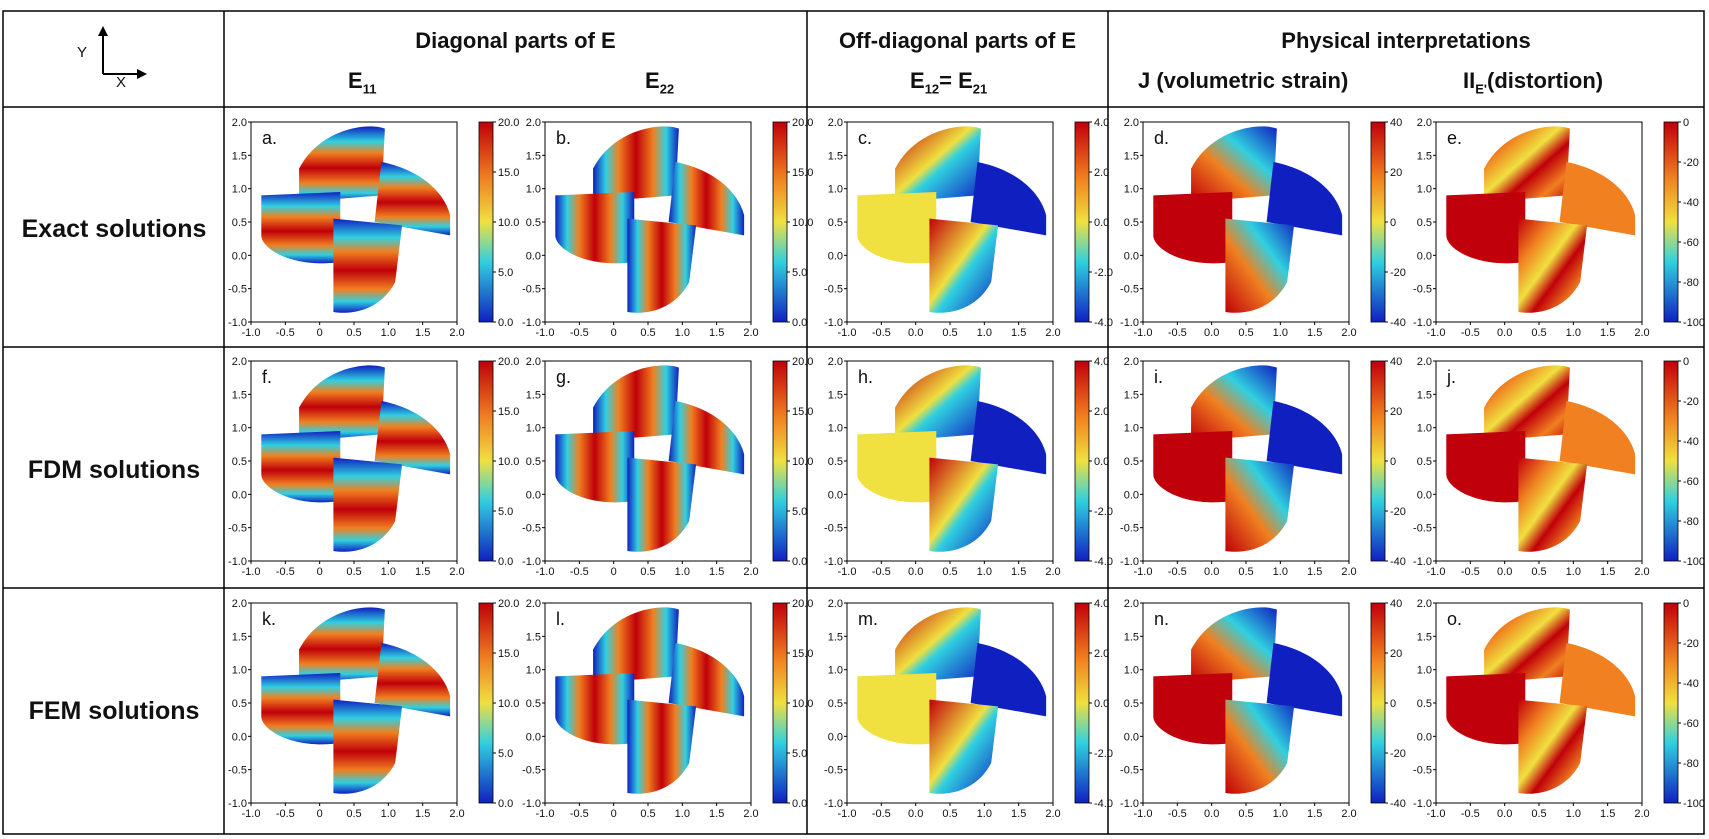 The height and width of the screenshot is (839, 1709). Describe the element at coordinates (533, 123) in the screenshot. I see `y-tick-label: 2.0` at that location.